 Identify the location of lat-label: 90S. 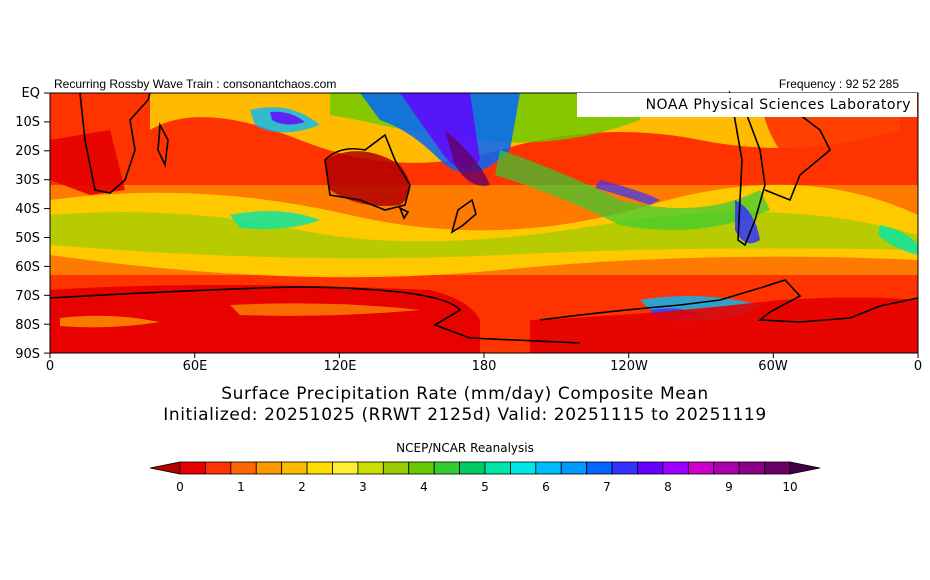
(27, 354).